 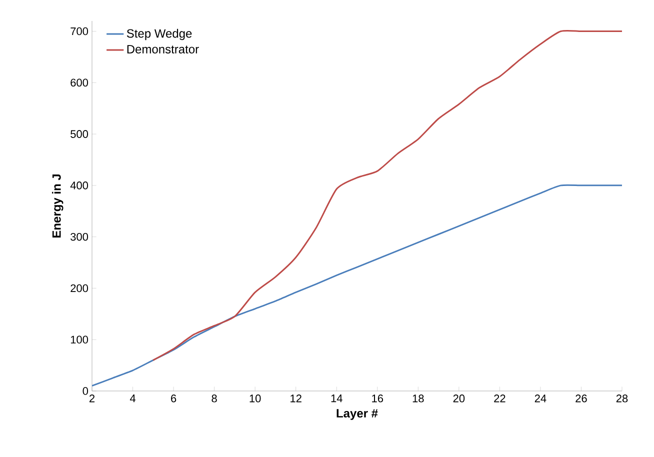 What do you see at coordinates (79, 186) in the screenshot?
I see `y-tick-label: 400` at bounding box center [79, 186].